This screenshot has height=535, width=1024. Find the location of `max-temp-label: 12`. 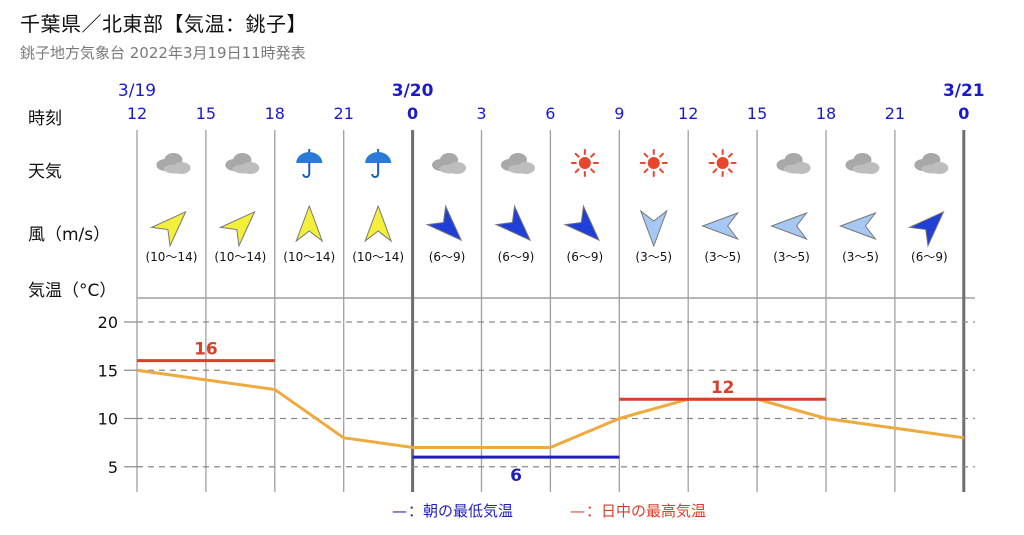

max-temp-label: 12 is located at coordinates (723, 388).